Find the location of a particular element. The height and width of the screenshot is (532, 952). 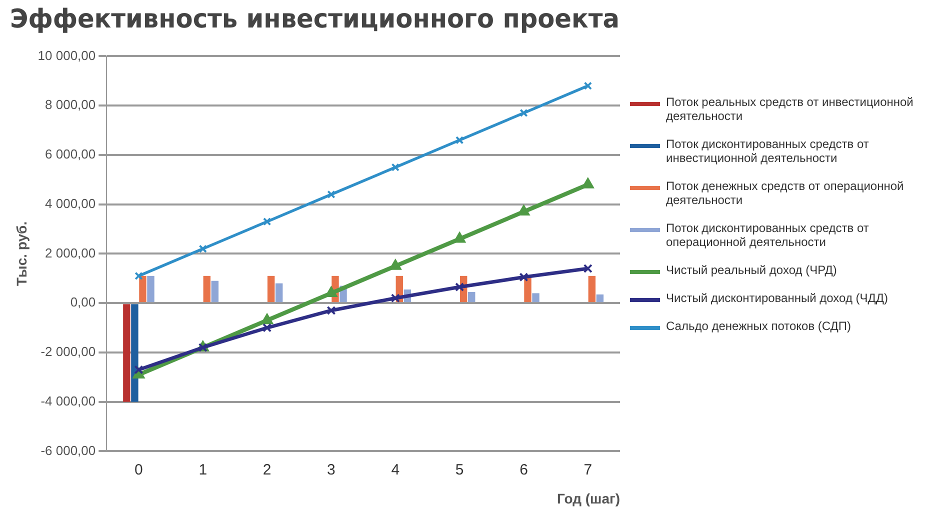

legend-label: Чистый реальный доход (ЧРД) is located at coordinates (751, 270).